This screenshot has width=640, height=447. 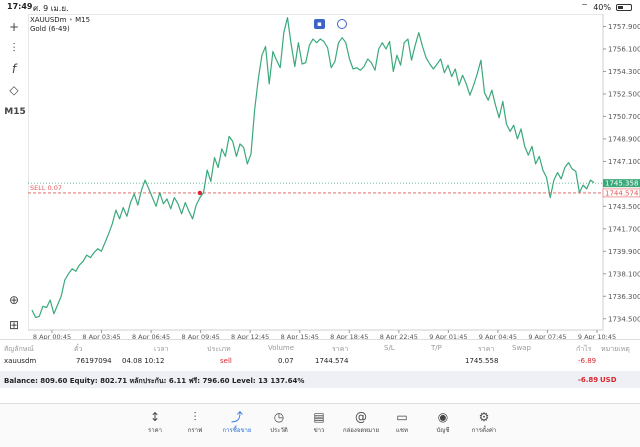 I want to click on tab-mailbox: @ กล่องจดหมาย, so click(x=361, y=422).